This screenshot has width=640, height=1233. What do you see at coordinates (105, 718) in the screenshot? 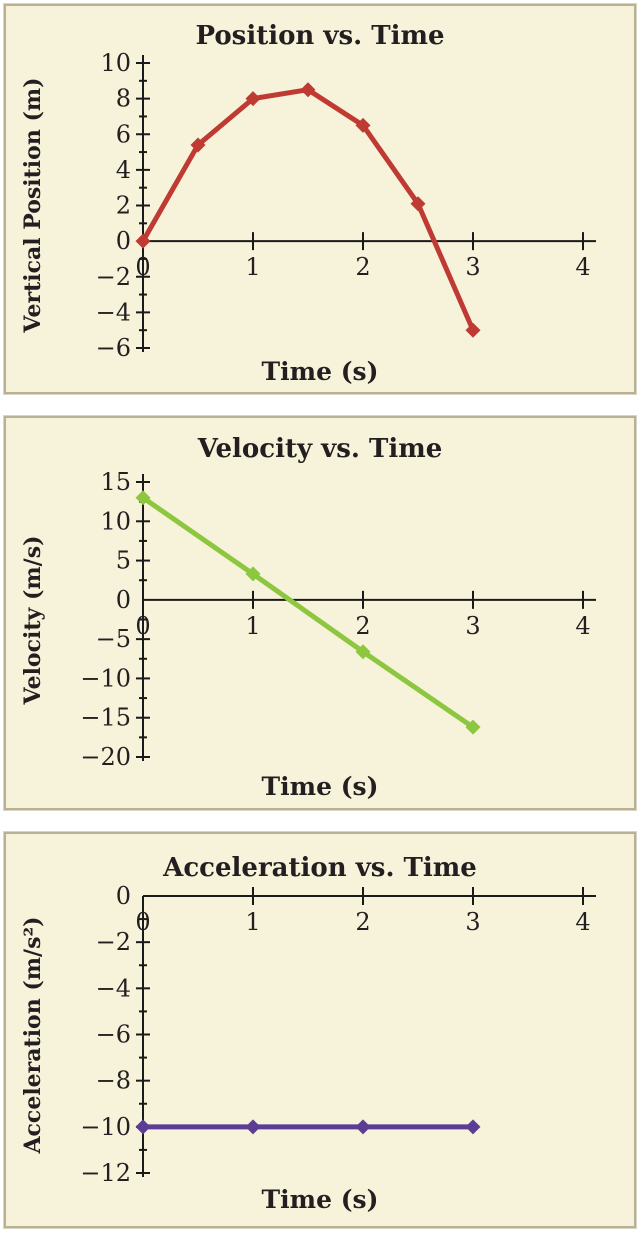
I see `y-tick-label: −15` at bounding box center [105, 718].